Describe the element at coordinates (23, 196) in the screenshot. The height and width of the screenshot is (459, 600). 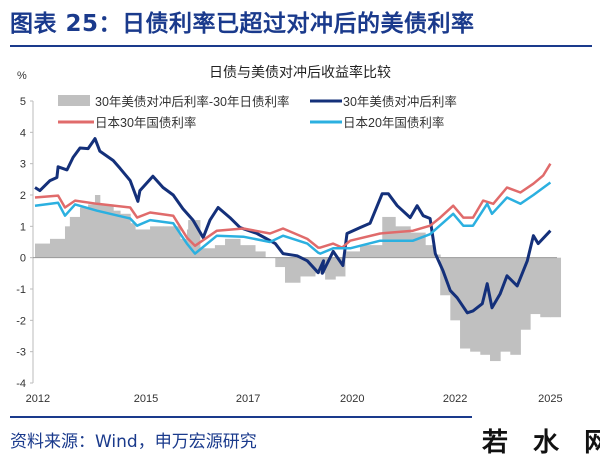
I see `y-tick-label: 2` at that location.